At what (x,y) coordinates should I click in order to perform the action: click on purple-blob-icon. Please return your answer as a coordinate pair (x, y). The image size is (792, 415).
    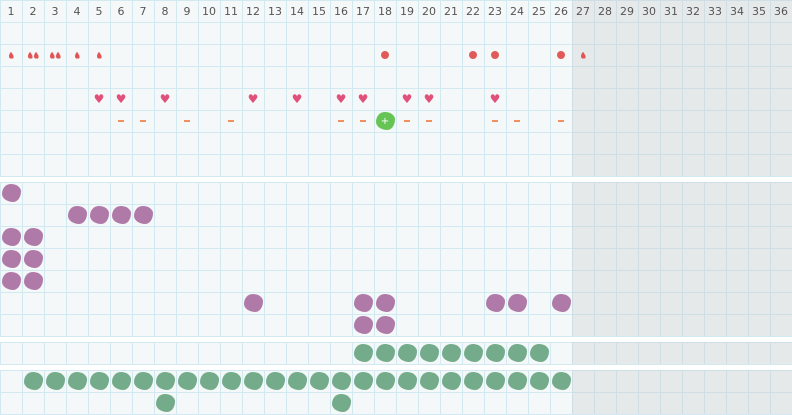
    Looking at the image, I should click on (121, 215).